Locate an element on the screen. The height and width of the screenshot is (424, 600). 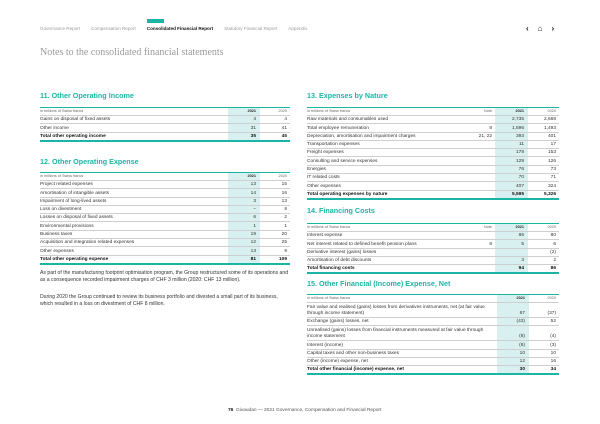
note-ref: 21, 22 is located at coordinates (480, 136).